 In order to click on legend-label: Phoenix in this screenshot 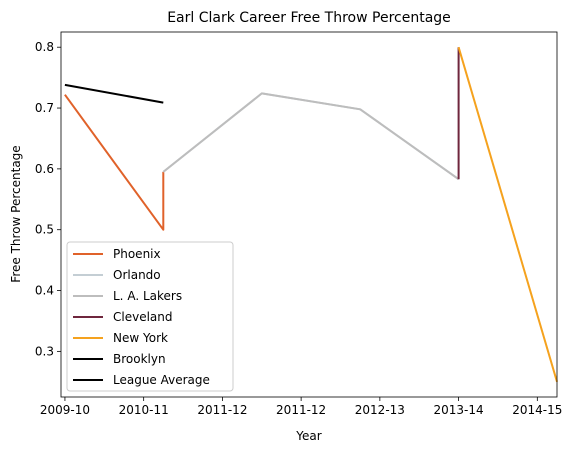, I will do `click(137, 254)`.